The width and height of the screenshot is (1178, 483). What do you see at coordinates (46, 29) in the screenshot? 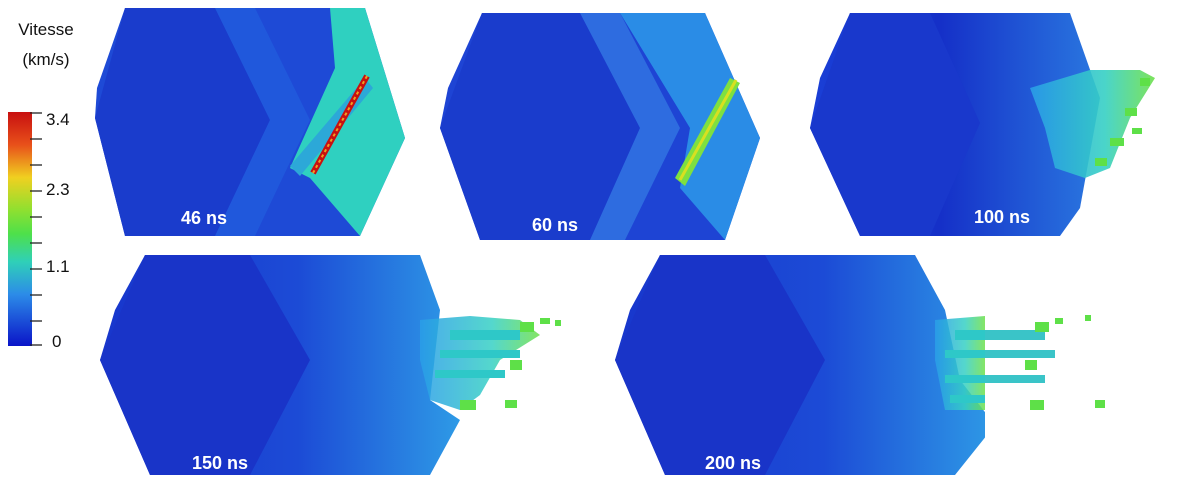
I see `legend-title-line1: Vitesse` at bounding box center [46, 29].